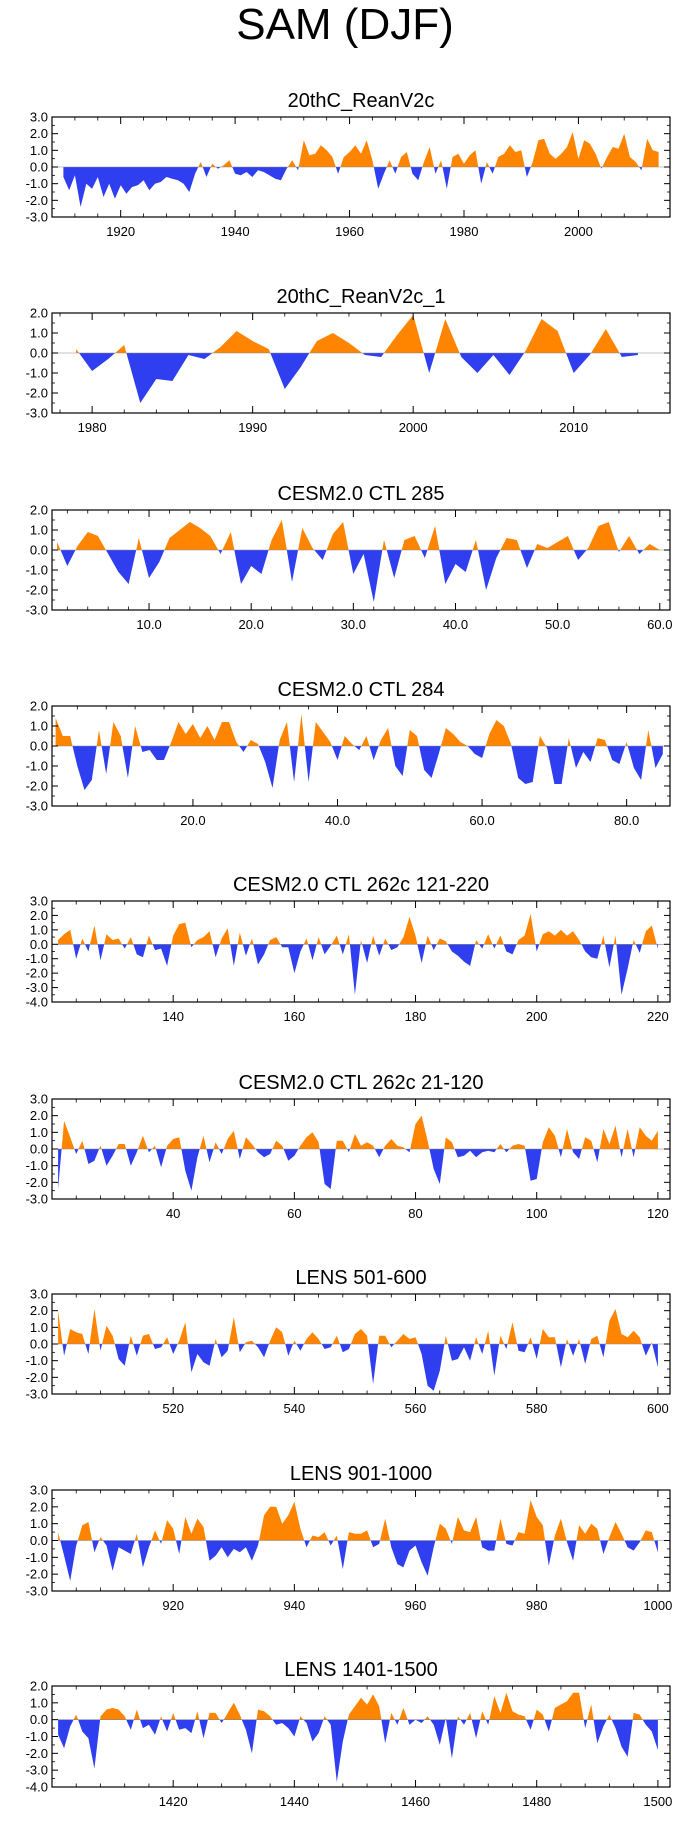 This screenshot has height=1836, width=690. What do you see at coordinates (173, 1213) in the screenshot?
I see `x-tick-label: 40` at bounding box center [173, 1213].